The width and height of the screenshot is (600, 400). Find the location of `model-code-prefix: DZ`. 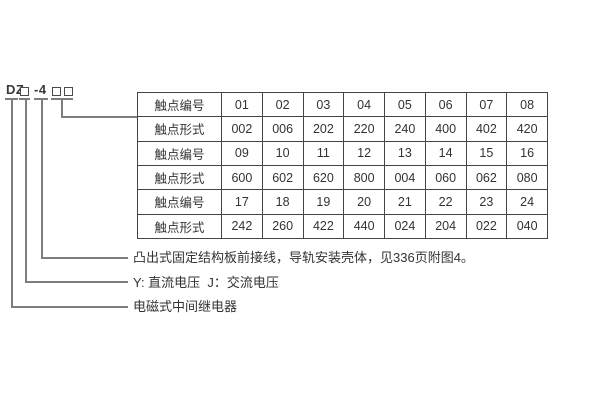

model-code-prefix: DZ is located at coordinates (15, 89).